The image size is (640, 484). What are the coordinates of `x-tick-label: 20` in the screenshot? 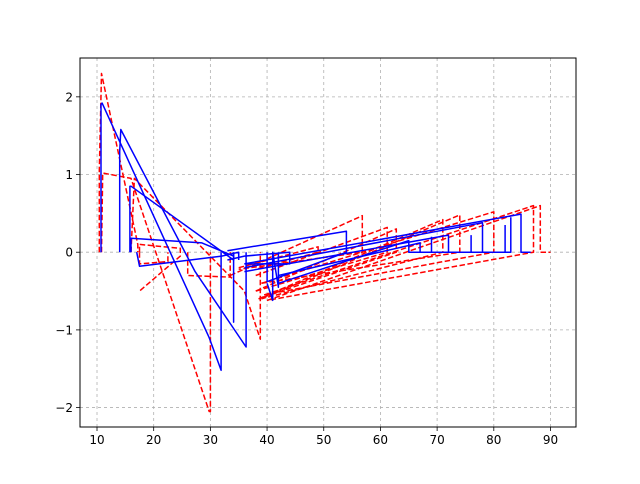 It's located at (153, 440).